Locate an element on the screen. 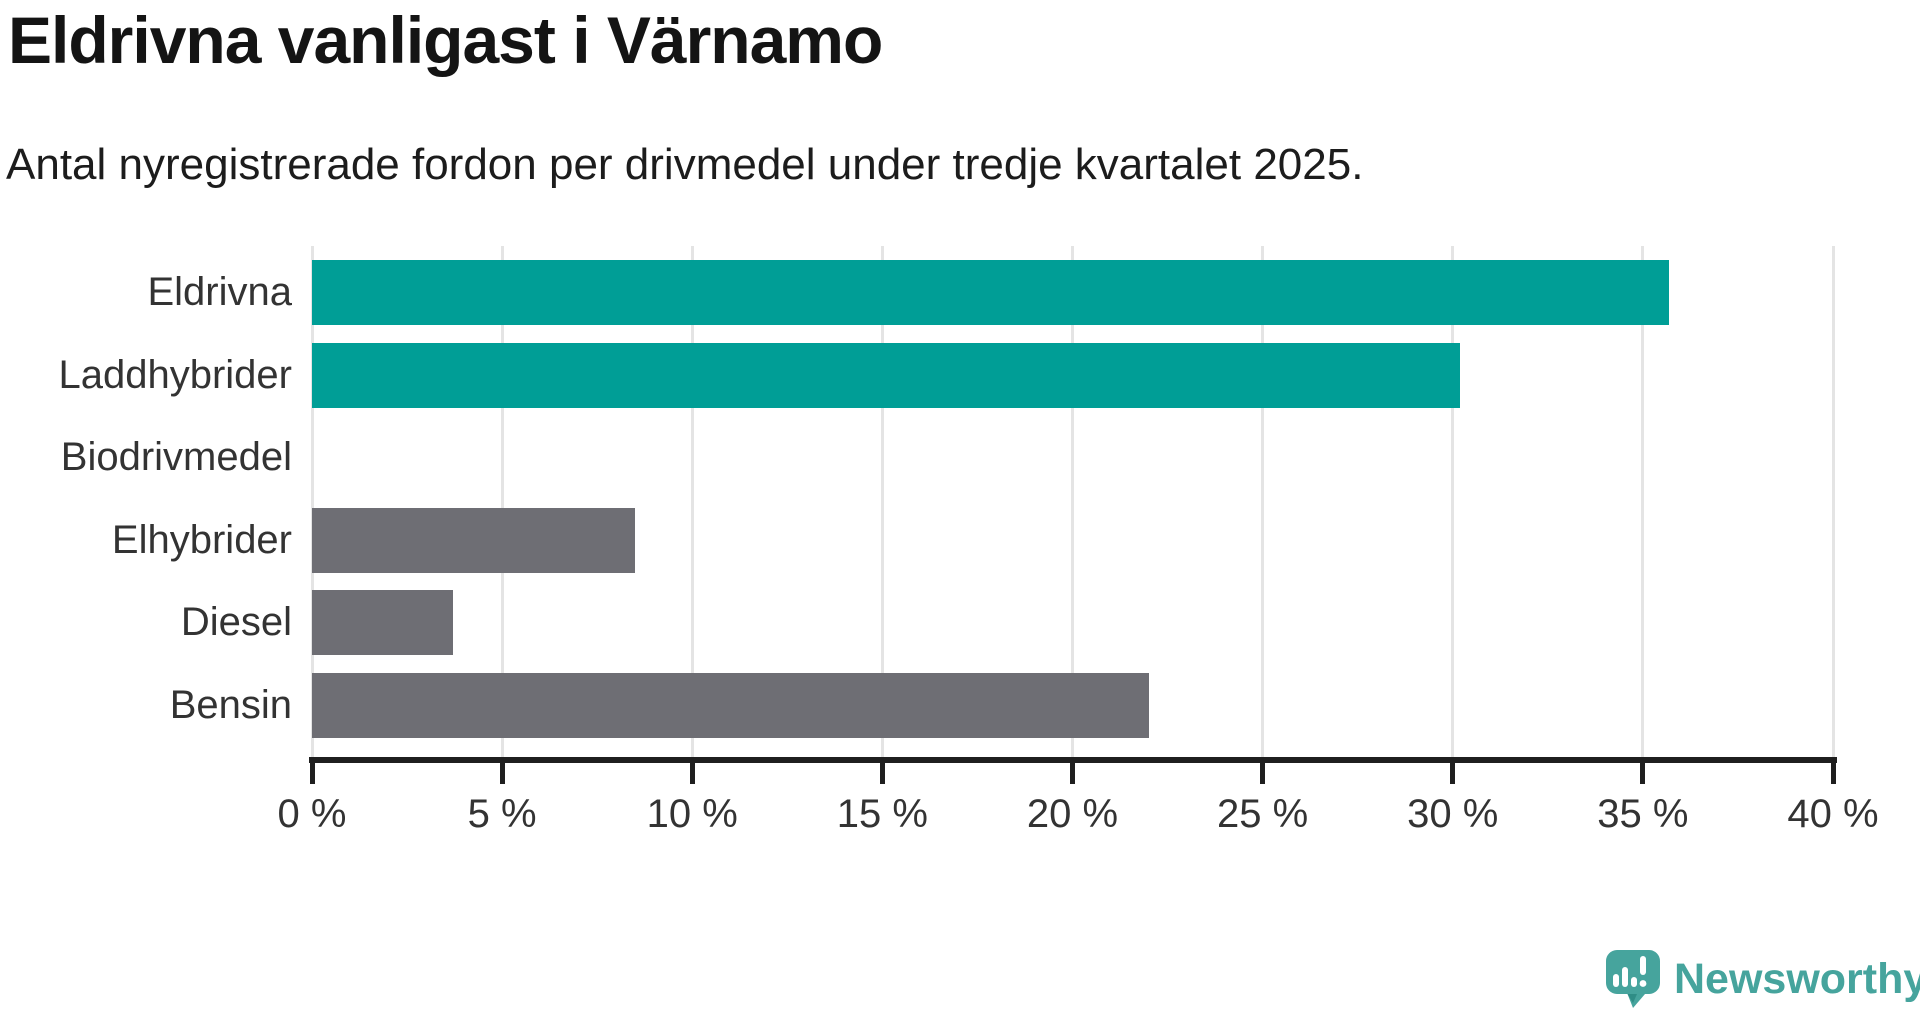 This screenshot has height=1010, width=1920. bar-bensin is located at coordinates (730, 705).